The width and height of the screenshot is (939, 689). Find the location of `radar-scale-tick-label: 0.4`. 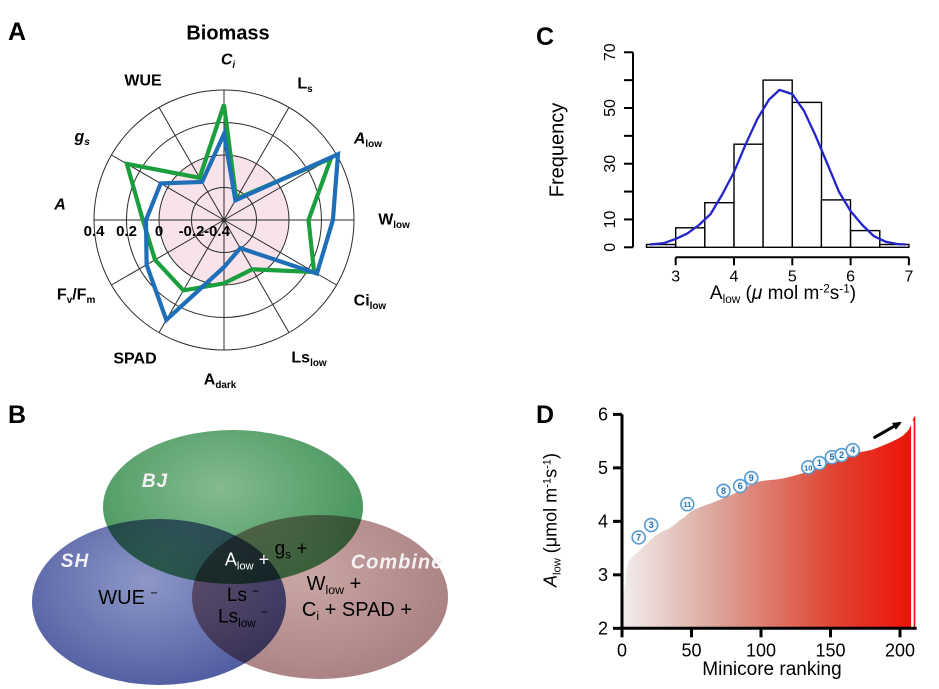

radar-scale-tick-label: 0.4 is located at coordinates (95, 231).